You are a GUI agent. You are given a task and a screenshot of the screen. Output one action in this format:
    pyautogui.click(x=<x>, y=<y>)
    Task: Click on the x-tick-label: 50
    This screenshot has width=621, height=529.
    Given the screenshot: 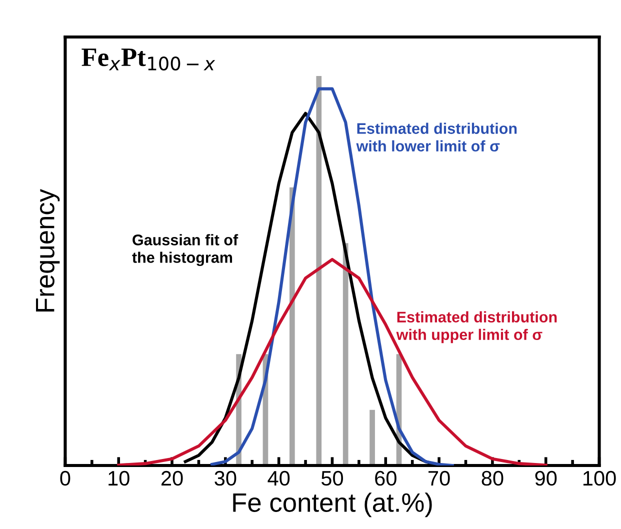 What is the action you would take?
    pyautogui.click(x=332, y=478)
    